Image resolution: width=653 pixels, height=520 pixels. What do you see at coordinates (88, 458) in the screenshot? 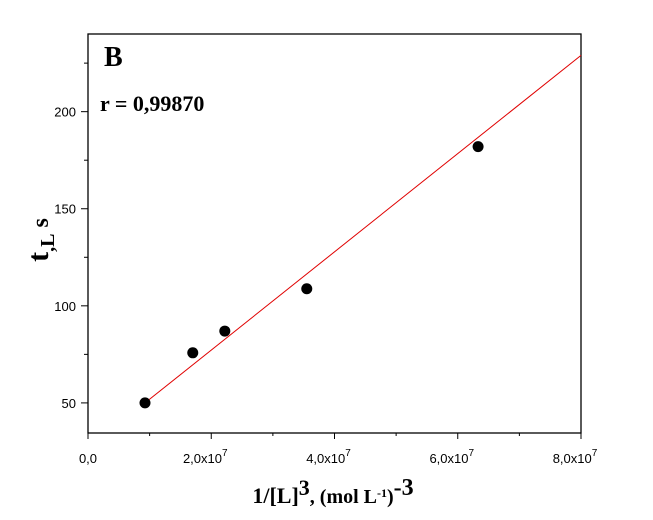
I see `x-tick-label: 0,0` at bounding box center [88, 458].